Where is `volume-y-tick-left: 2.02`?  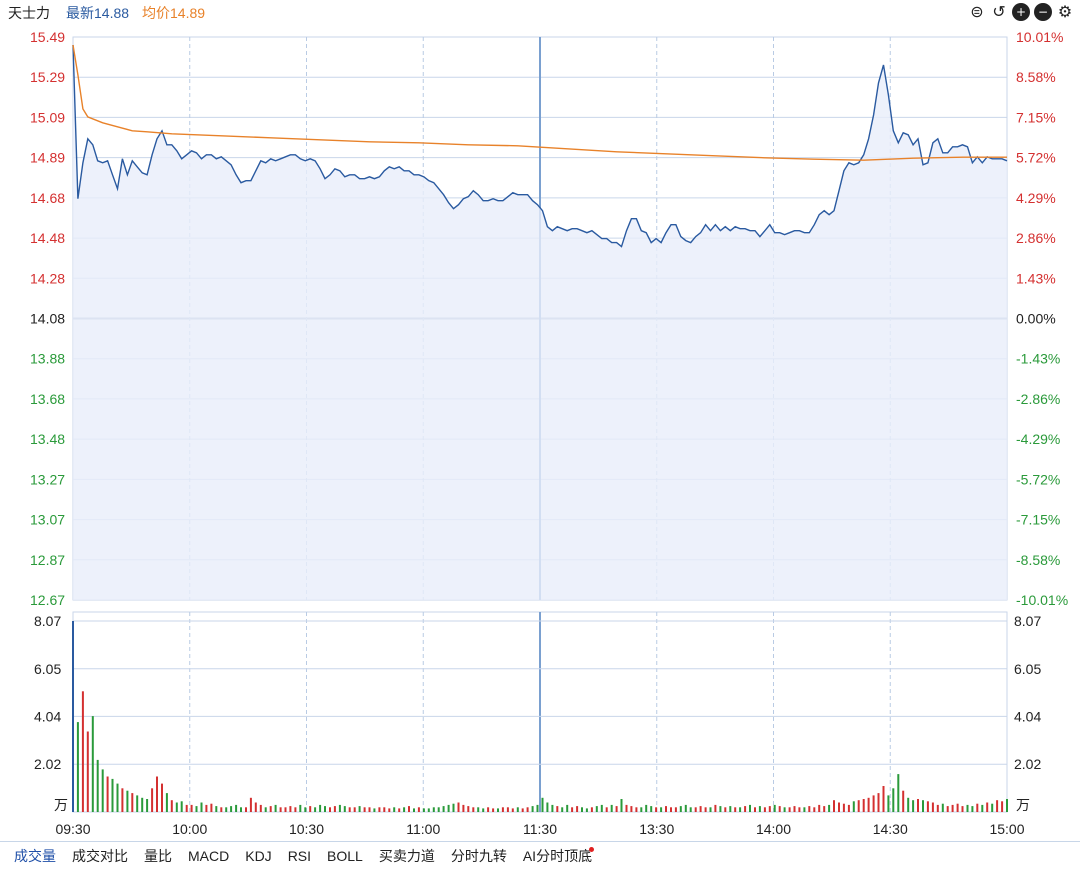 volume-y-tick-left: 2.02 is located at coordinates (47, 764).